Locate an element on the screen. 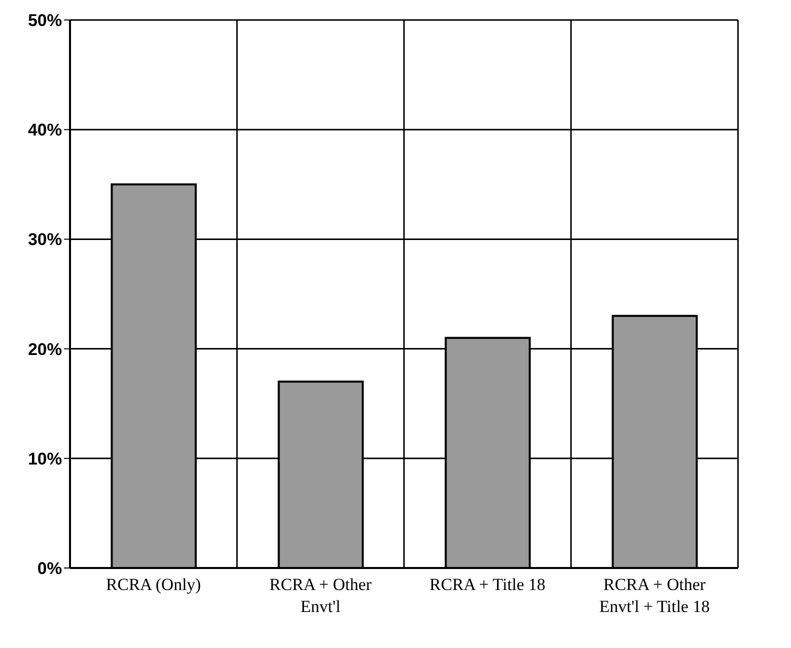  y-tick-label: 0% is located at coordinates (49, 568).